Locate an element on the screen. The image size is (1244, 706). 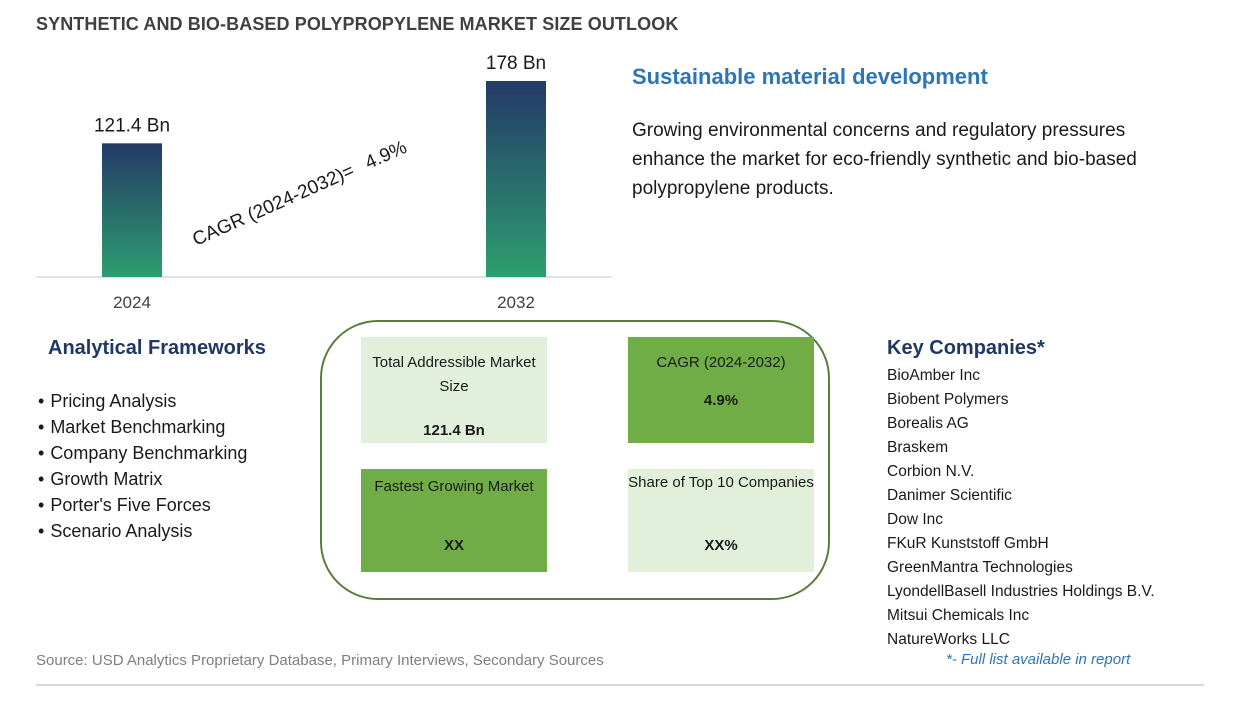
insight-title: Sustainable material development is located at coordinates (810, 76).